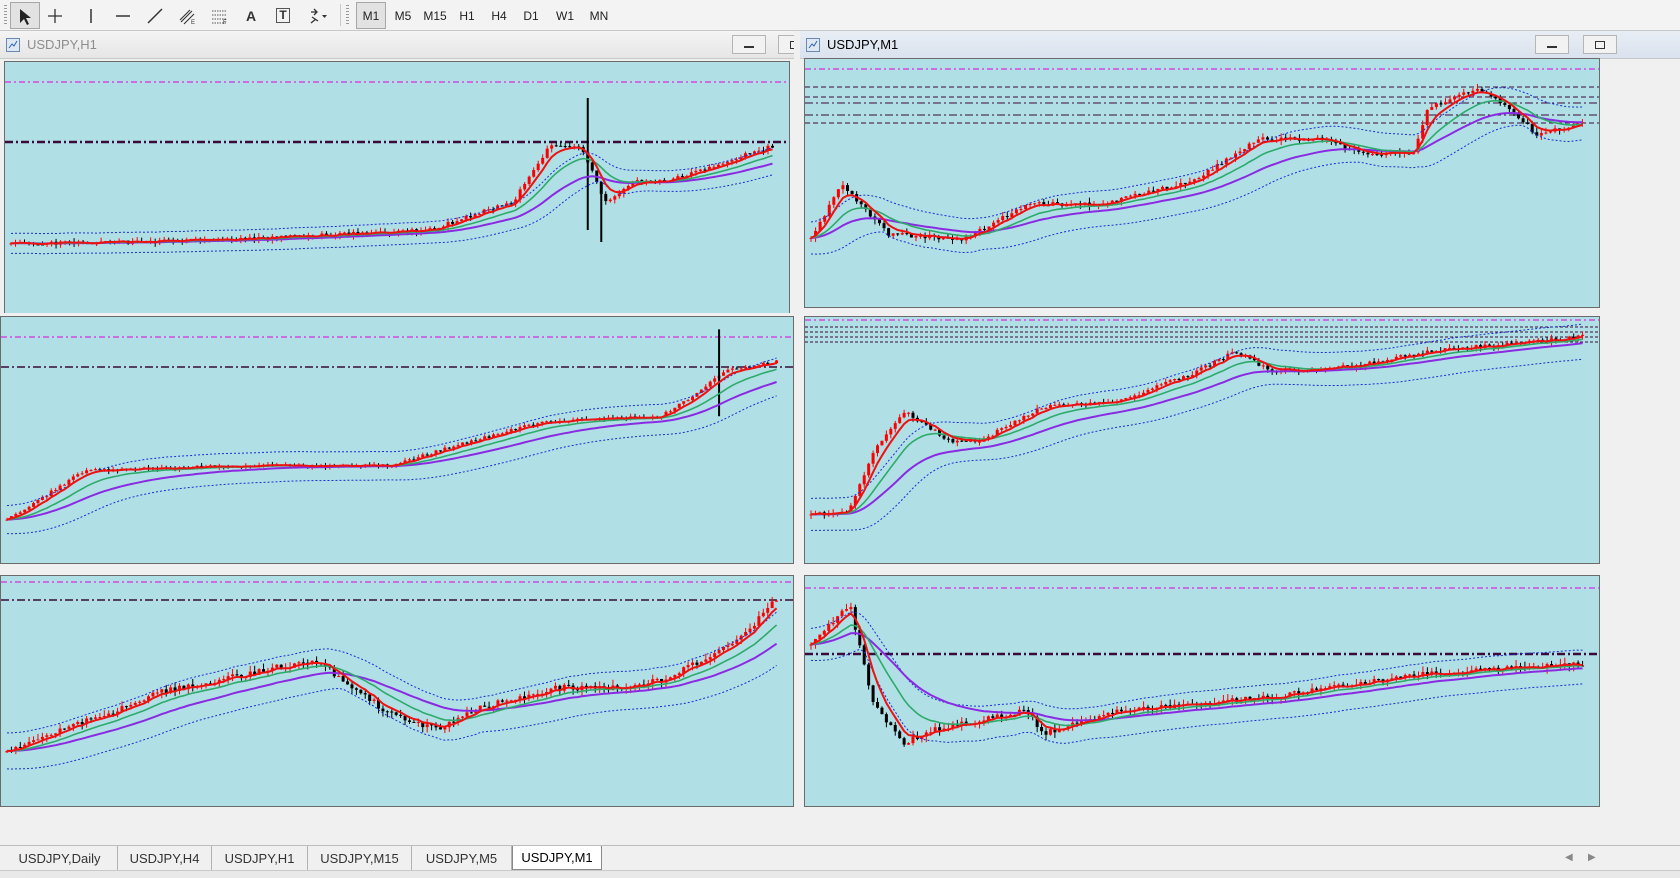 This screenshot has height=878, width=1680. I want to click on tab-usdjpy-m5: USDJPY,M5, so click(462, 858).